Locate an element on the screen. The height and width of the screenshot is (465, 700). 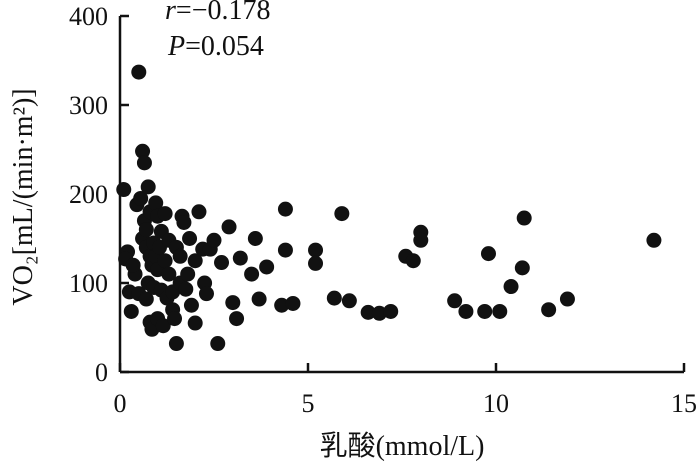
x-tick-label: 15 is located at coordinates (684, 403).